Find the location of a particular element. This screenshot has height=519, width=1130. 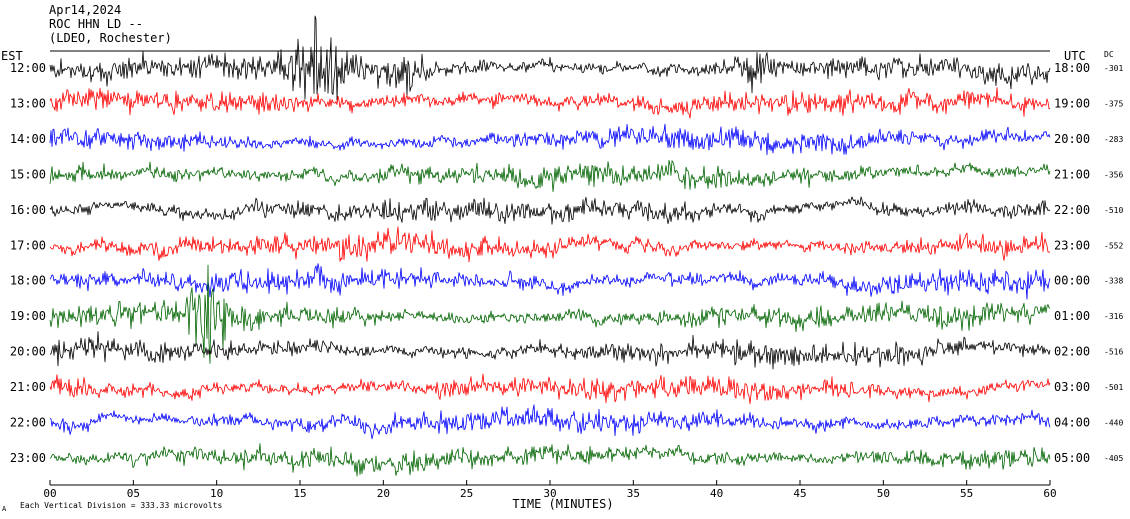

utc-hour-label: 01:00 is located at coordinates (1072, 316).